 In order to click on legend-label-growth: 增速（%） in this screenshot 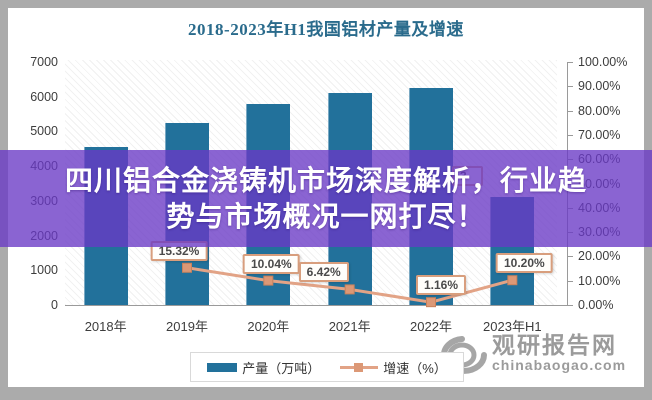, I will do `click(415, 368)`.